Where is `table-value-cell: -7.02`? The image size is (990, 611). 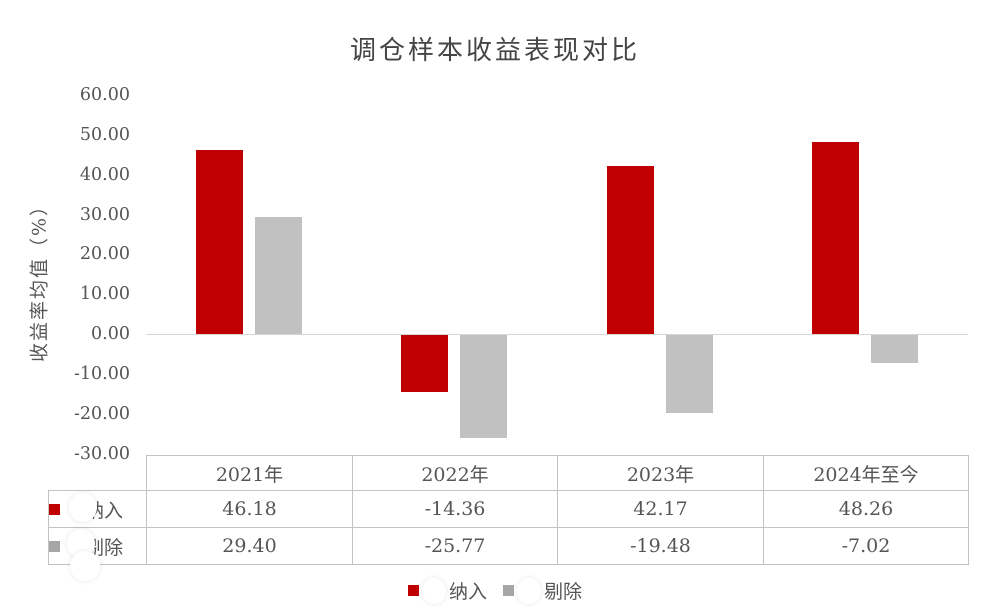
table-value-cell: -7.02 is located at coordinates (866, 546).